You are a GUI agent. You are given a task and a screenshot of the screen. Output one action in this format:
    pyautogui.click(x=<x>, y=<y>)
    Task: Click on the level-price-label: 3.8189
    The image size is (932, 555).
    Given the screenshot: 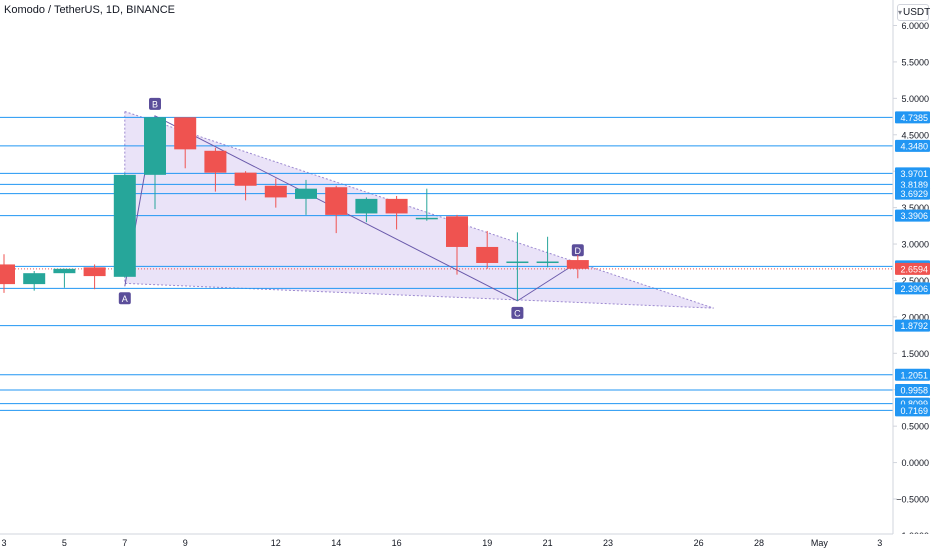 What is the action you would take?
    pyautogui.click(x=914, y=185)
    